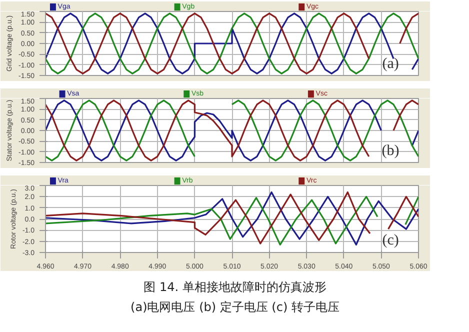 This screenshot has width=469, height=332. Describe the element at coordinates (391, 150) in the screenshot. I see `annotation: (b)` at that location.